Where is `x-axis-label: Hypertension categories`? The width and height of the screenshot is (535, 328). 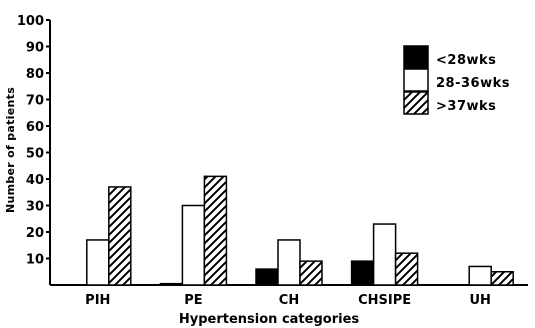
x-axis-label: Hypertension categories is located at coordinates (269, 319).